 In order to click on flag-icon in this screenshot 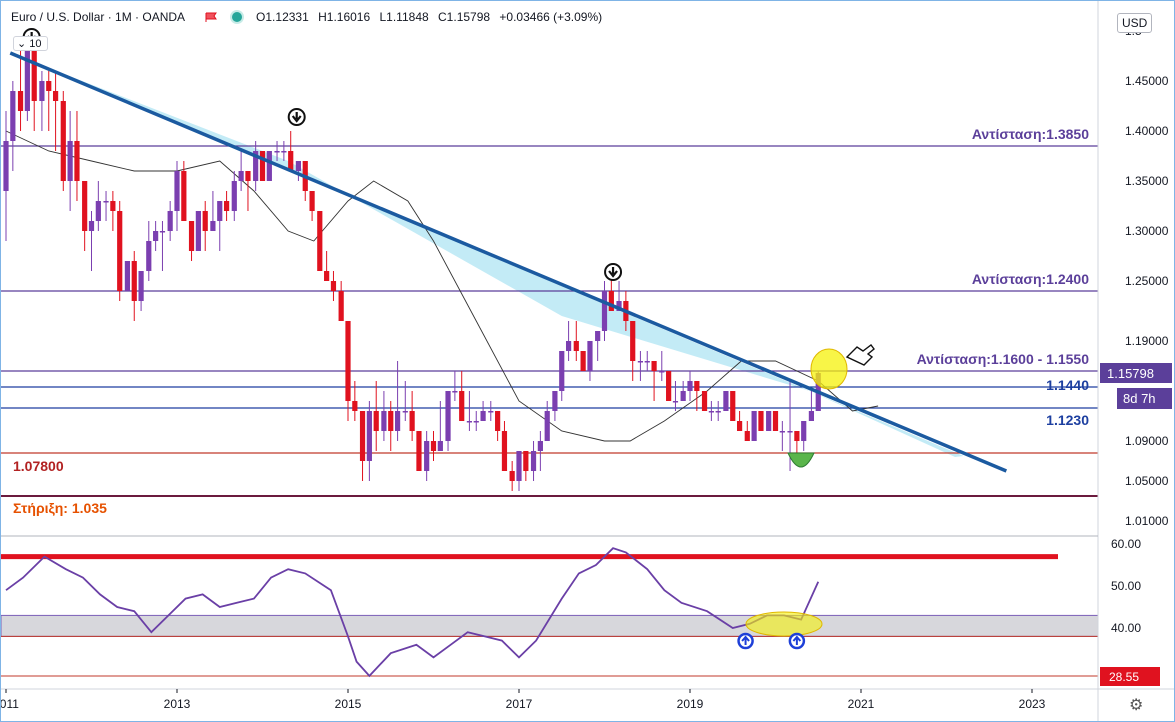, I will do `click(211, 17)`.